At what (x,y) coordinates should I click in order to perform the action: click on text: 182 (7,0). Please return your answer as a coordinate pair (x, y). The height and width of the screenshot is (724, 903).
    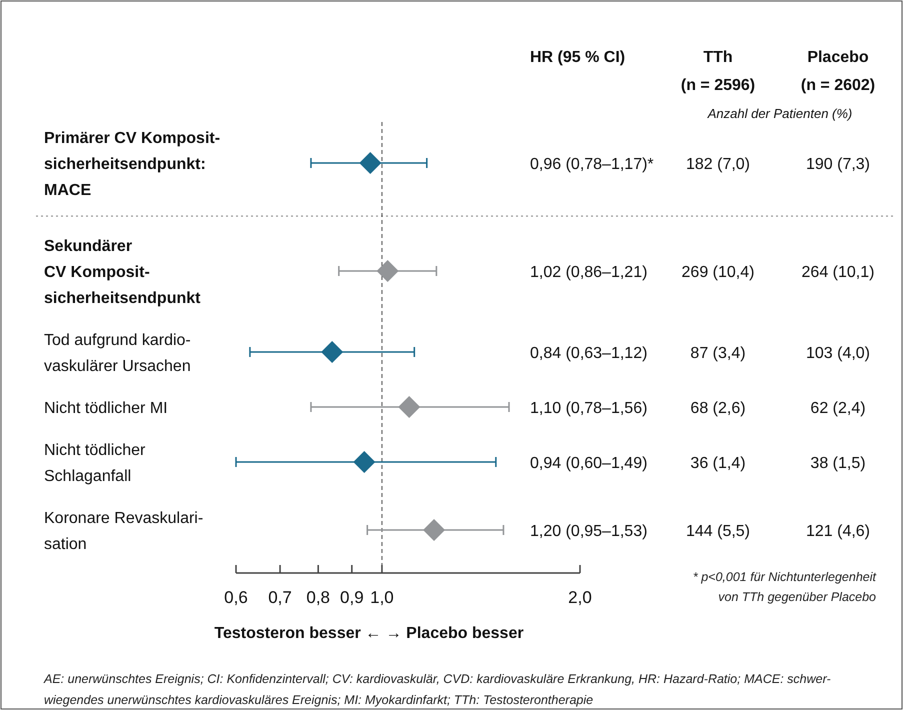
    Looking at the image, I should click on (718, 164).